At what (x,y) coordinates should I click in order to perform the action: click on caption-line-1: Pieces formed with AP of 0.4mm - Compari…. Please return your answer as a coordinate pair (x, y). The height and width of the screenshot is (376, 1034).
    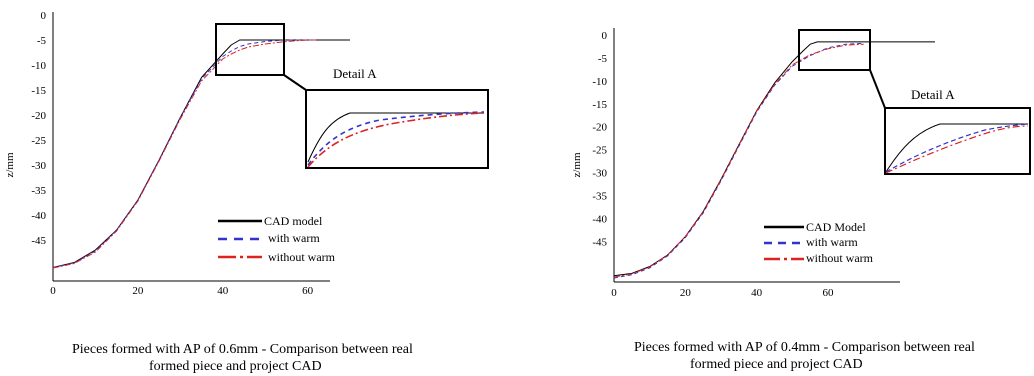
    Looking at the image, I should click on (804, 347).